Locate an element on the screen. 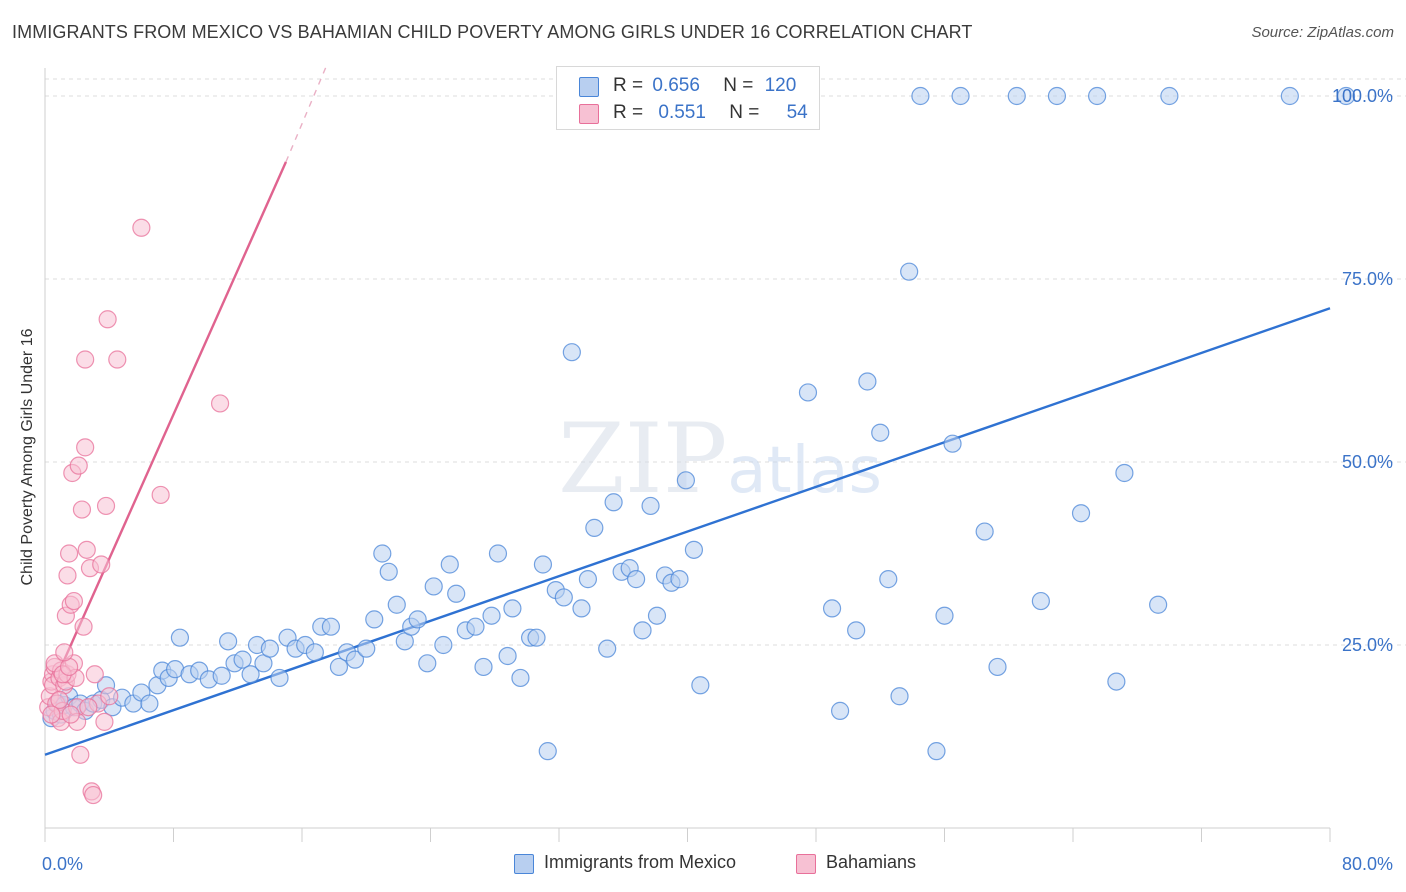 The image size is (1406, 892). legend-swatch-pink is located at coordinates (589, 114).